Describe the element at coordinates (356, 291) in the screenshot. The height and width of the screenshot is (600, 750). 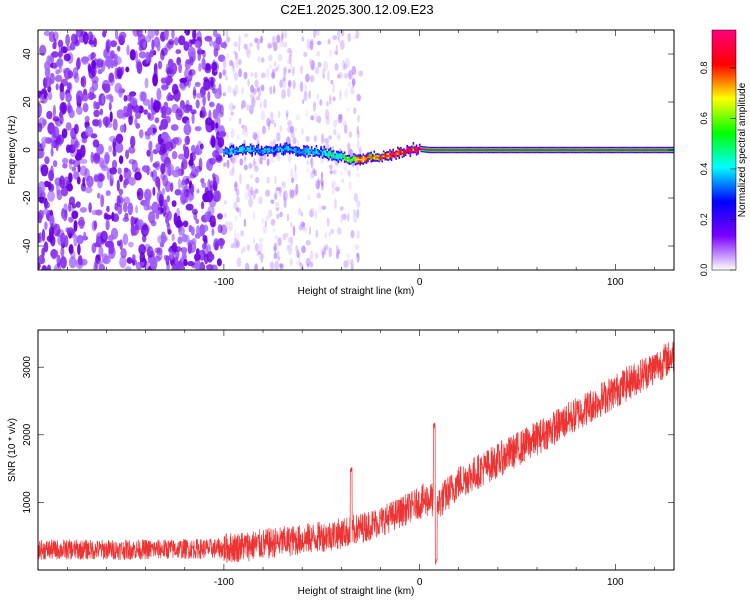
I see `spectrogram-x-axis-label: Height of straight line (km)` at that location.